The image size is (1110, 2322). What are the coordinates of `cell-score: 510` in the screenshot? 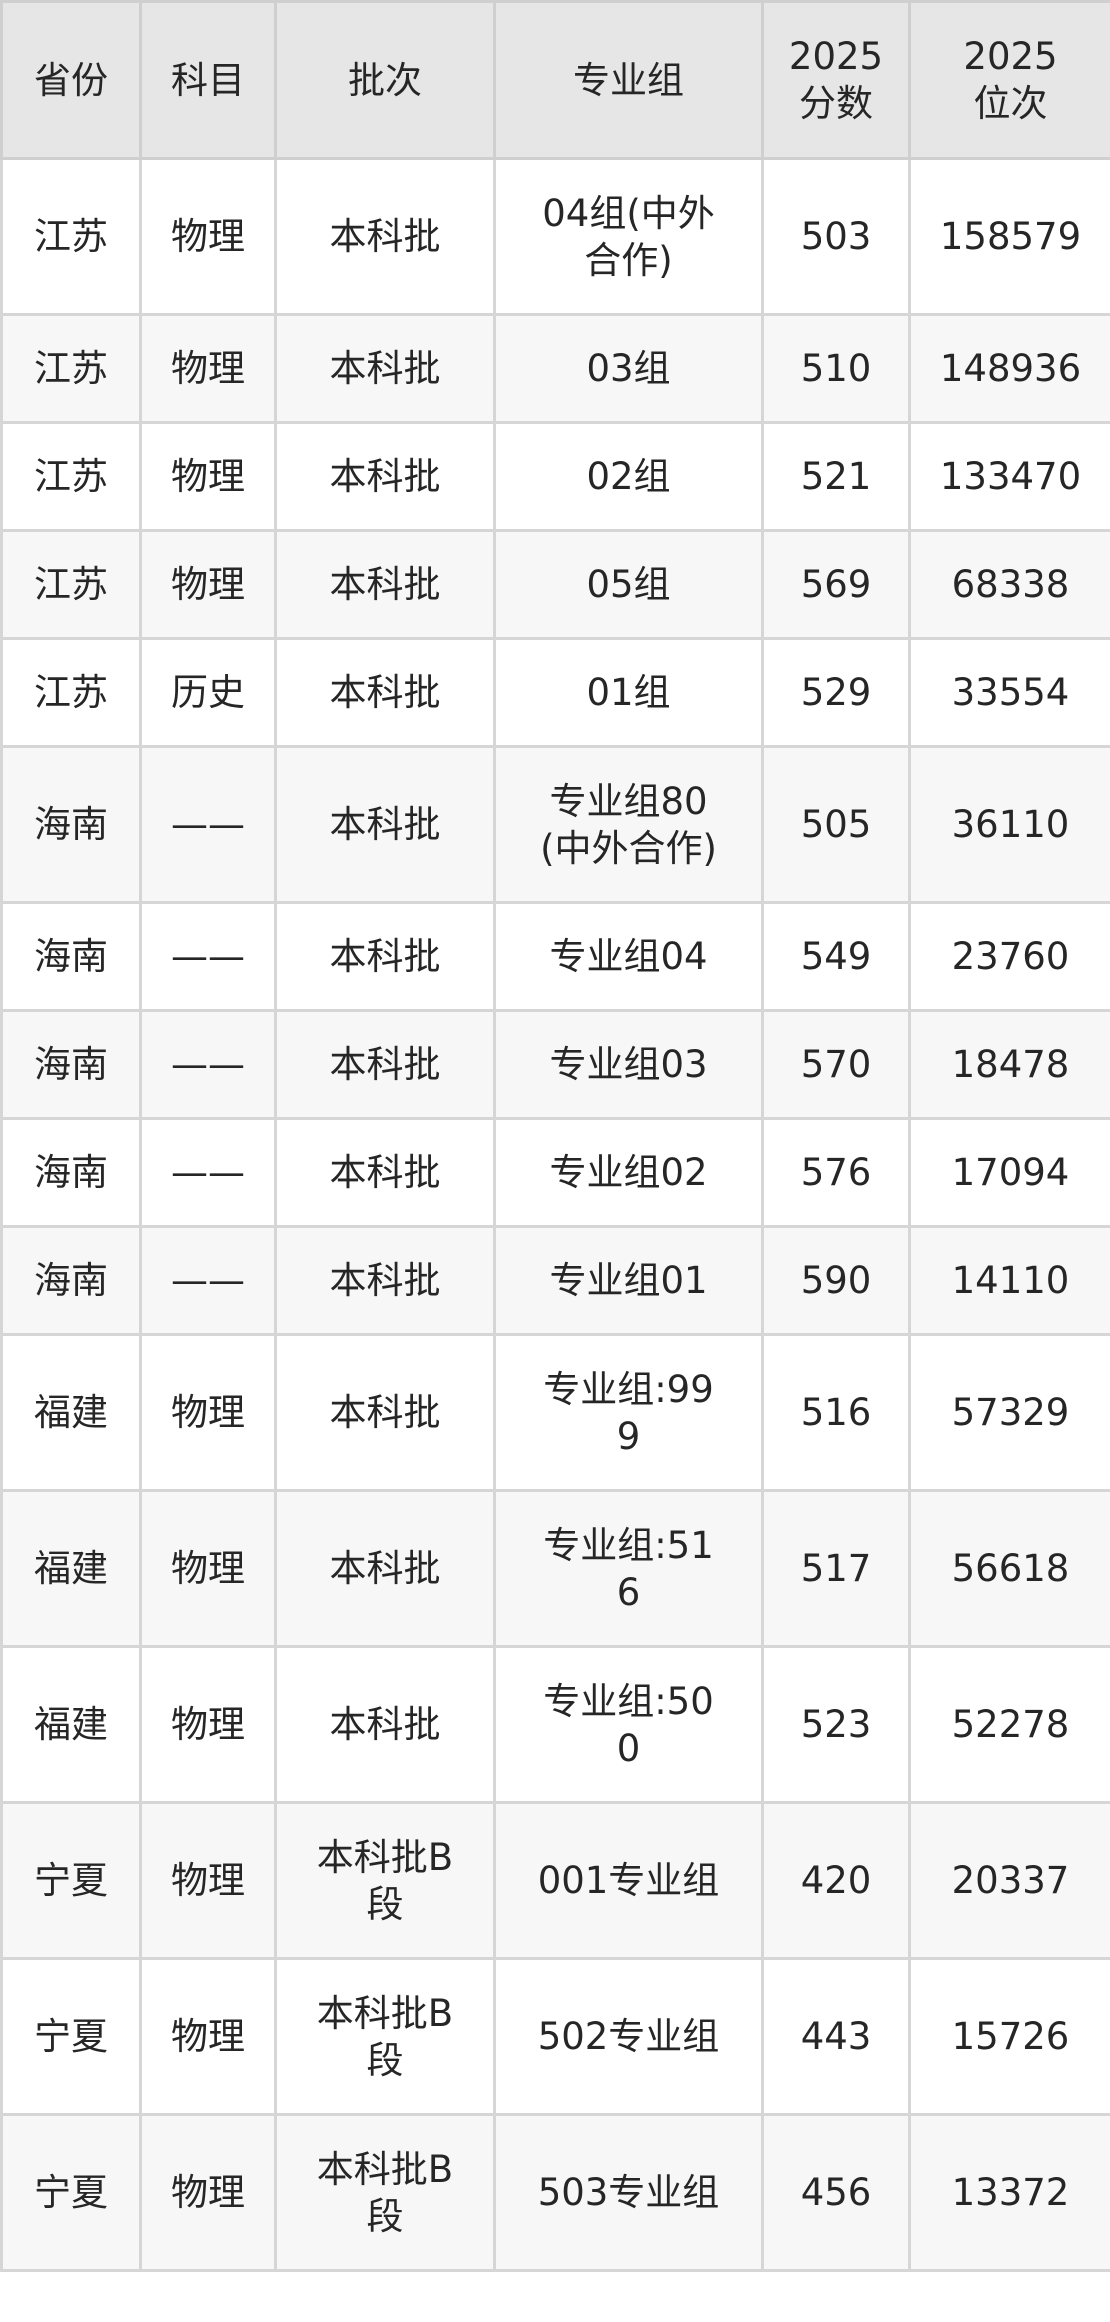 It's located at (836, 368).